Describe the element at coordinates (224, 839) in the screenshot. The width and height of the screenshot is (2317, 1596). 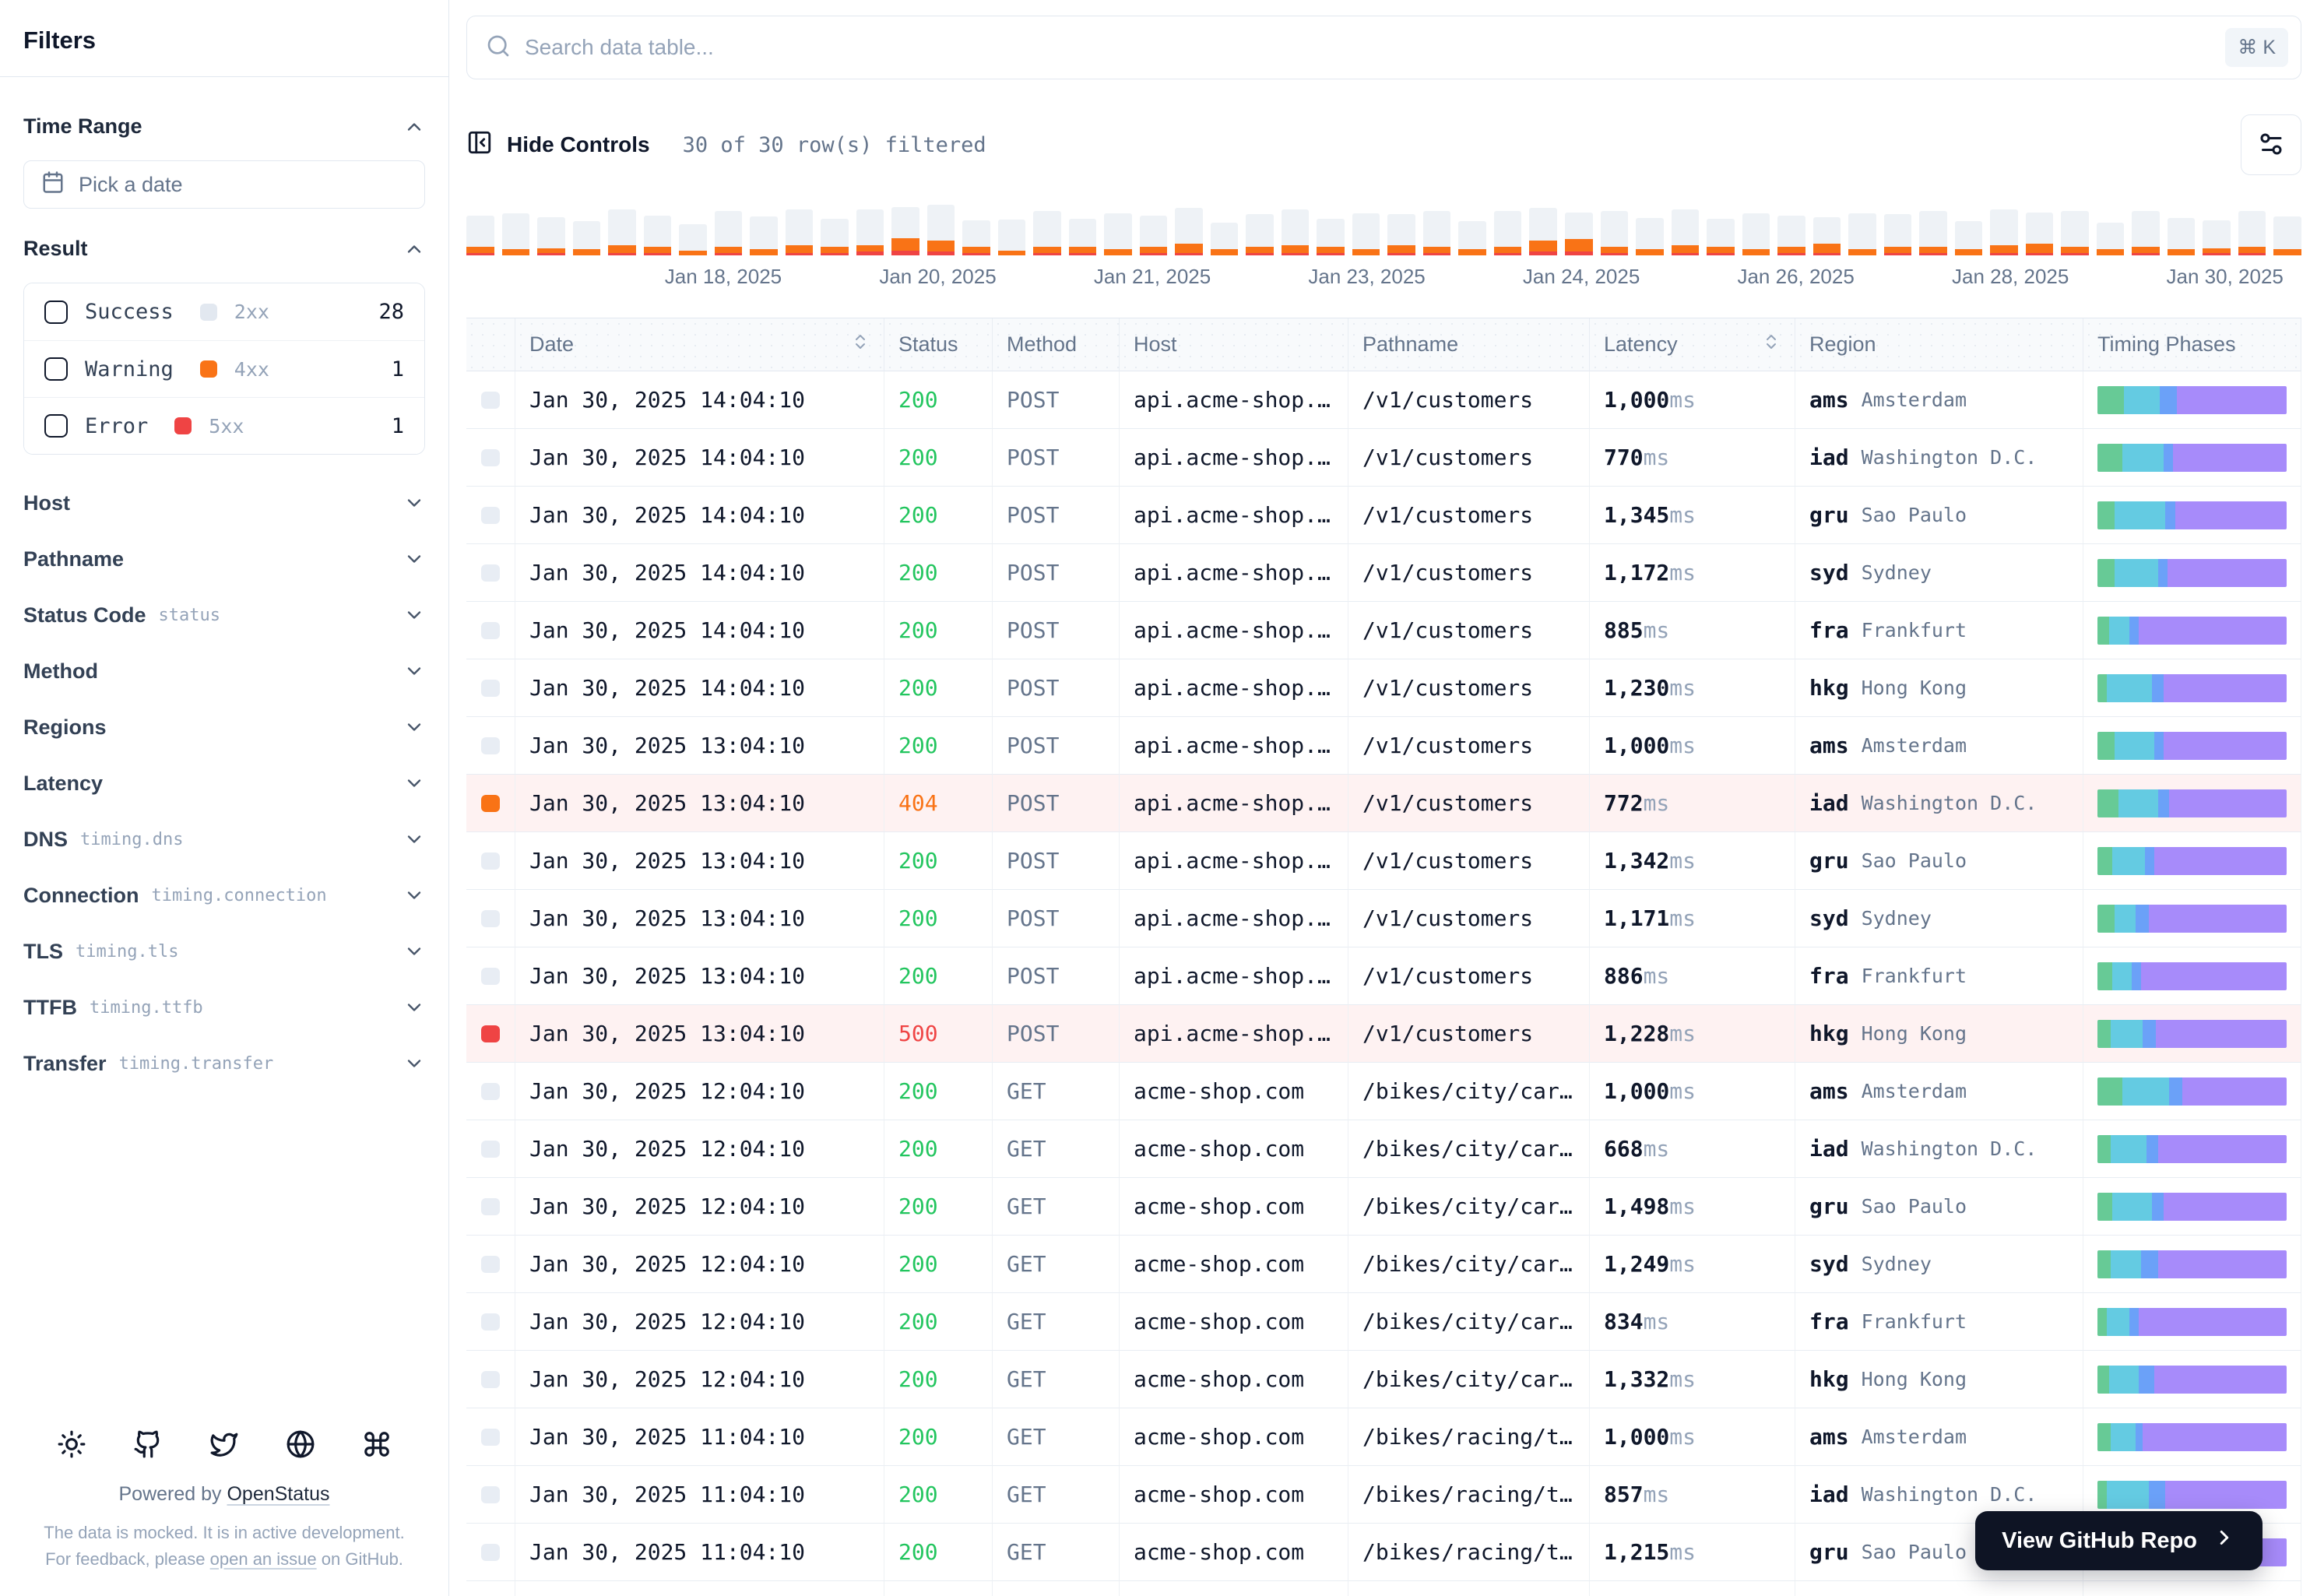
I see `filter-section-dns: DNS timing.dns` at that location.